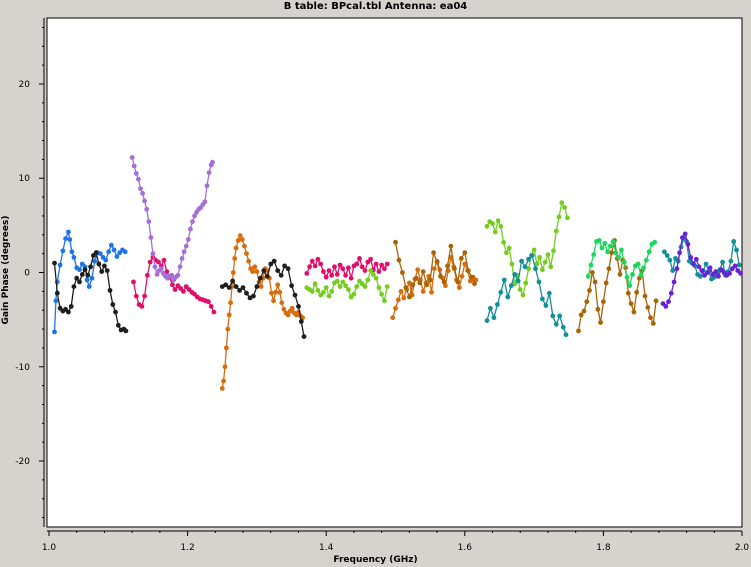 Image resolution: width=751 pixels, height=567 pixels. Describe the element at coordinates (326, 548) in the screenshot. I see `x-tick-label: 1.4` at that location.